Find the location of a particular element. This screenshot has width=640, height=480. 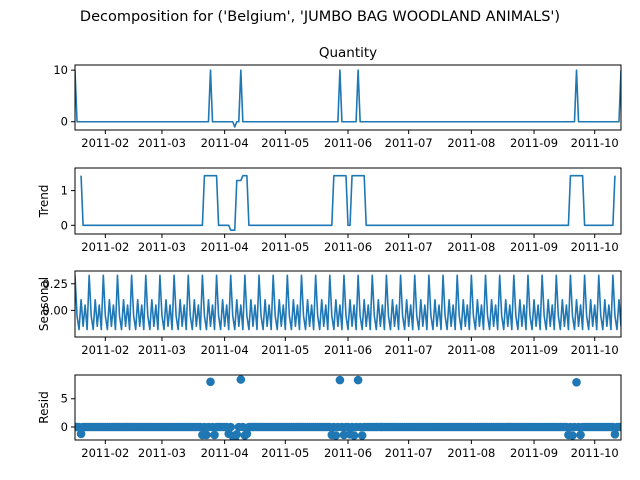

quantity-xtick-label: 2011-02 is located at coordinates (105, 143).